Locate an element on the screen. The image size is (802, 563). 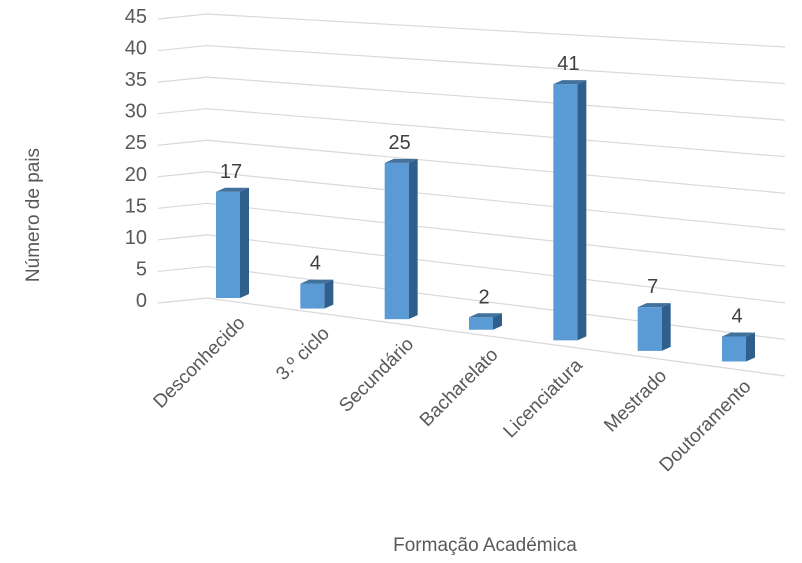
data-label: 41 is located at coordinates (568, 64).